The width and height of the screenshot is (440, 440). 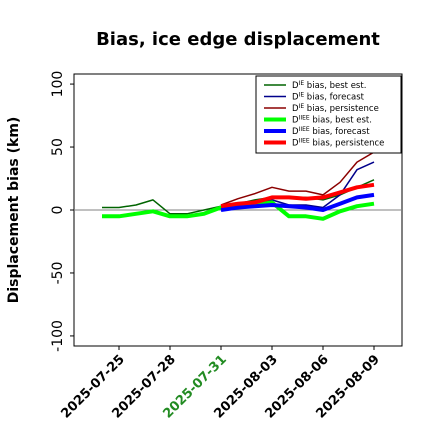 What do you see at coordinates (14, 210) in the screenshot?
I see `y-axis-label: Displacement bias (km)` at bounding box center [14, 210].